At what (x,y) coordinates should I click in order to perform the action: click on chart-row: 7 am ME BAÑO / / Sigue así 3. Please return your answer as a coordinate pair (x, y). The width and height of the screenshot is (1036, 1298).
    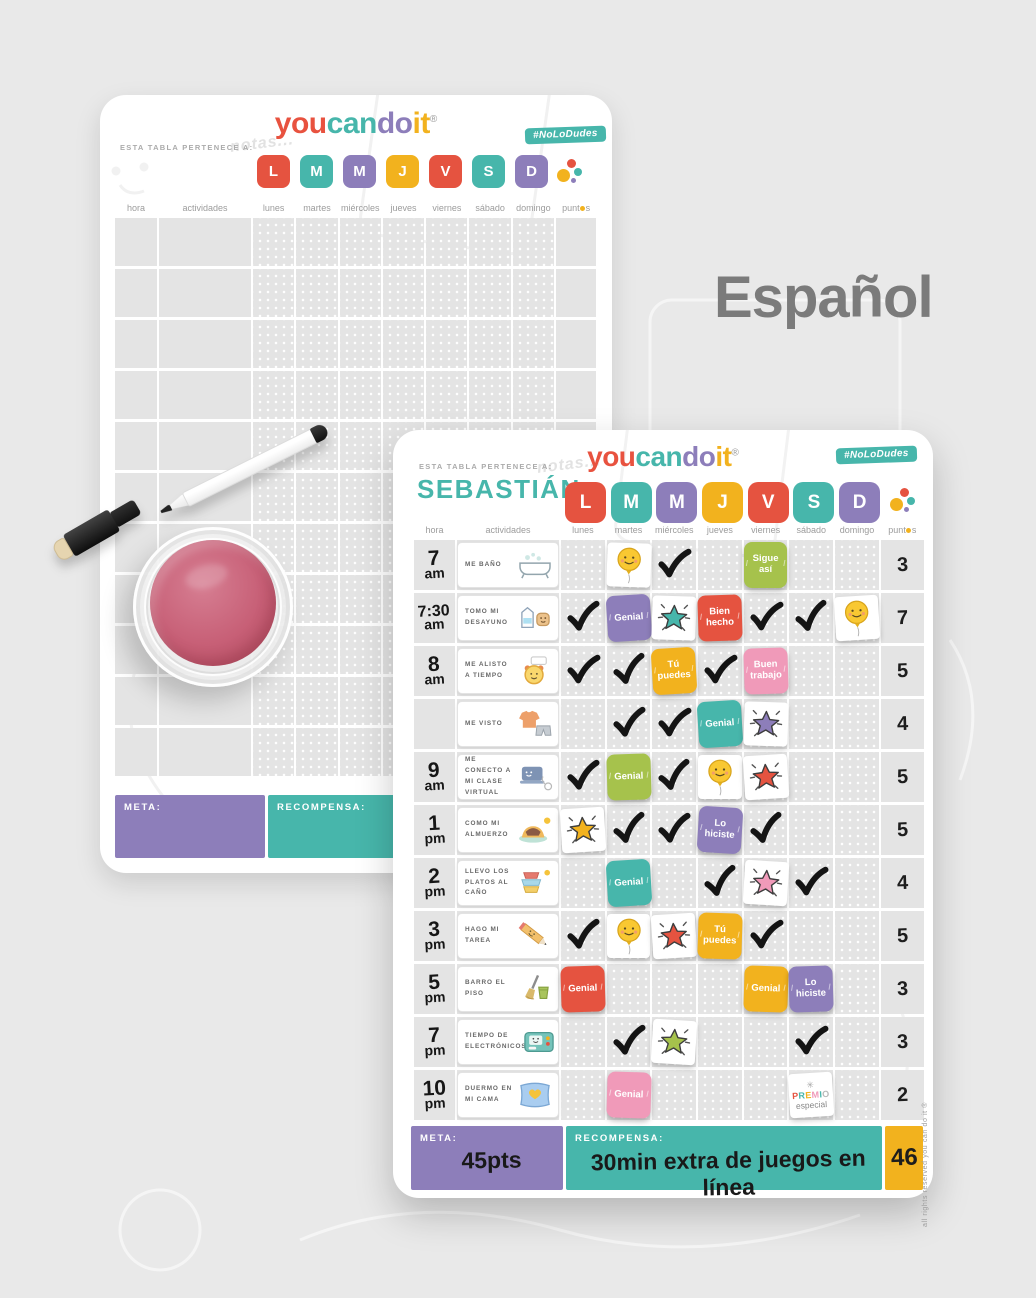
    Looking at the image, I should click on (669, 565).